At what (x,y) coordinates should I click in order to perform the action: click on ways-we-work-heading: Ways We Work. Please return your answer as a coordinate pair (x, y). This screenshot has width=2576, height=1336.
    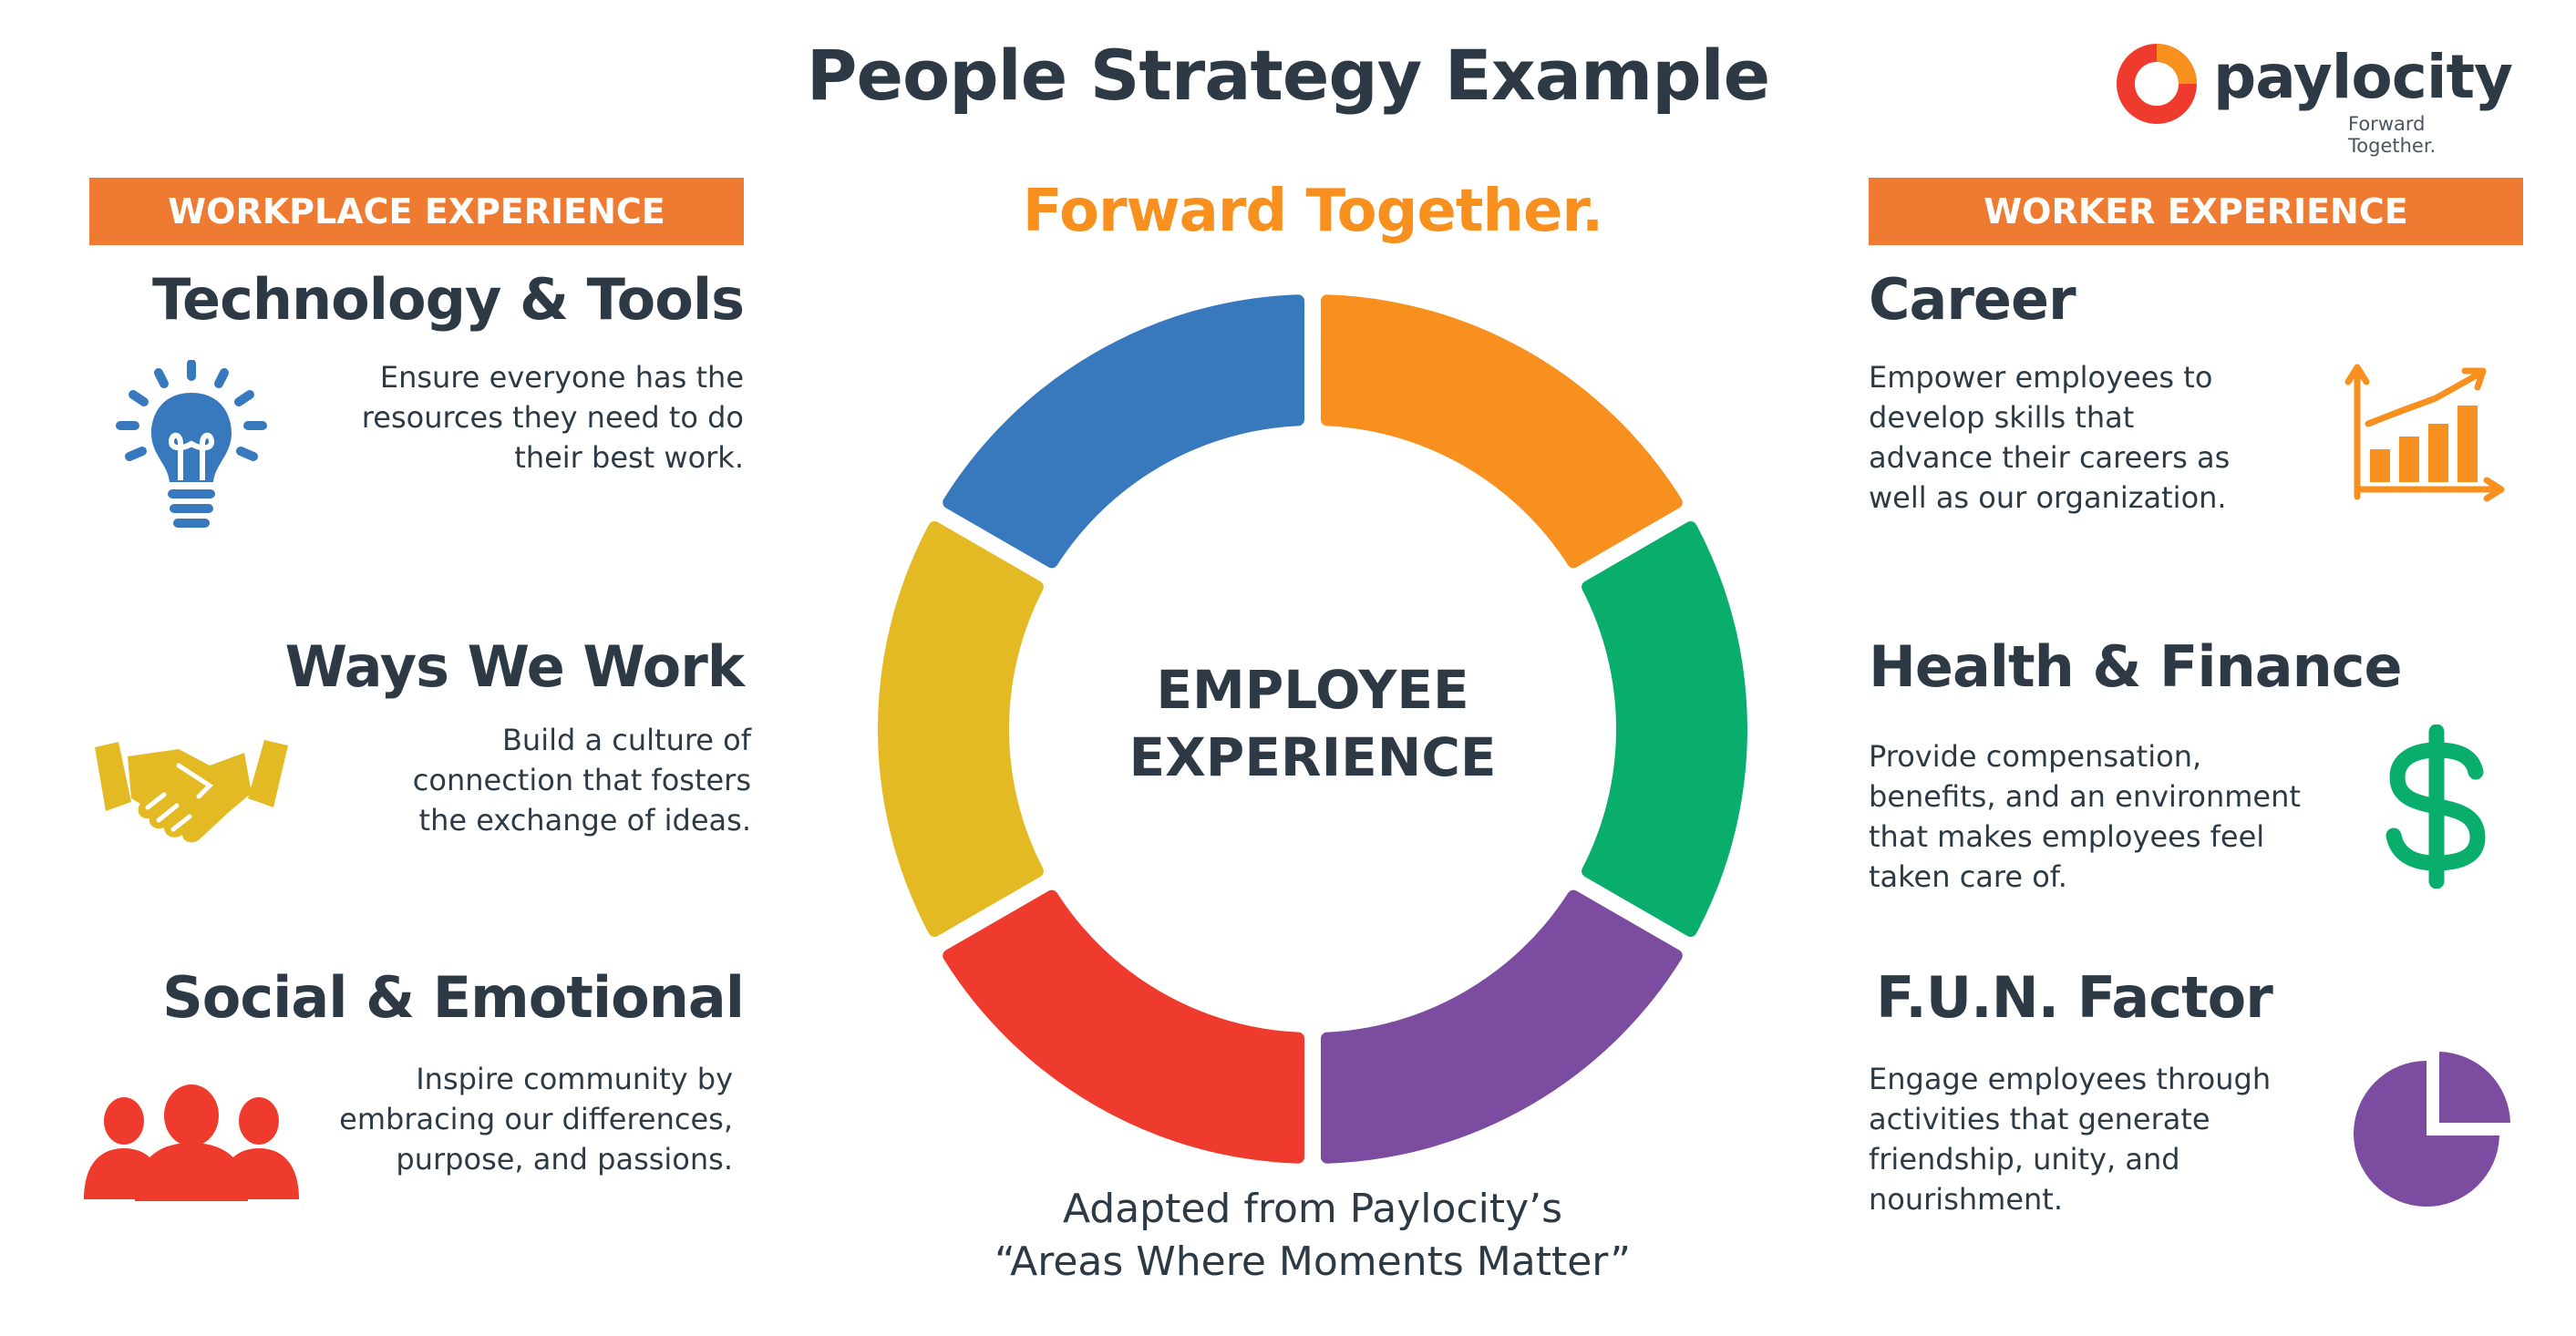
    Looking at the image, I should click on (514, 666).